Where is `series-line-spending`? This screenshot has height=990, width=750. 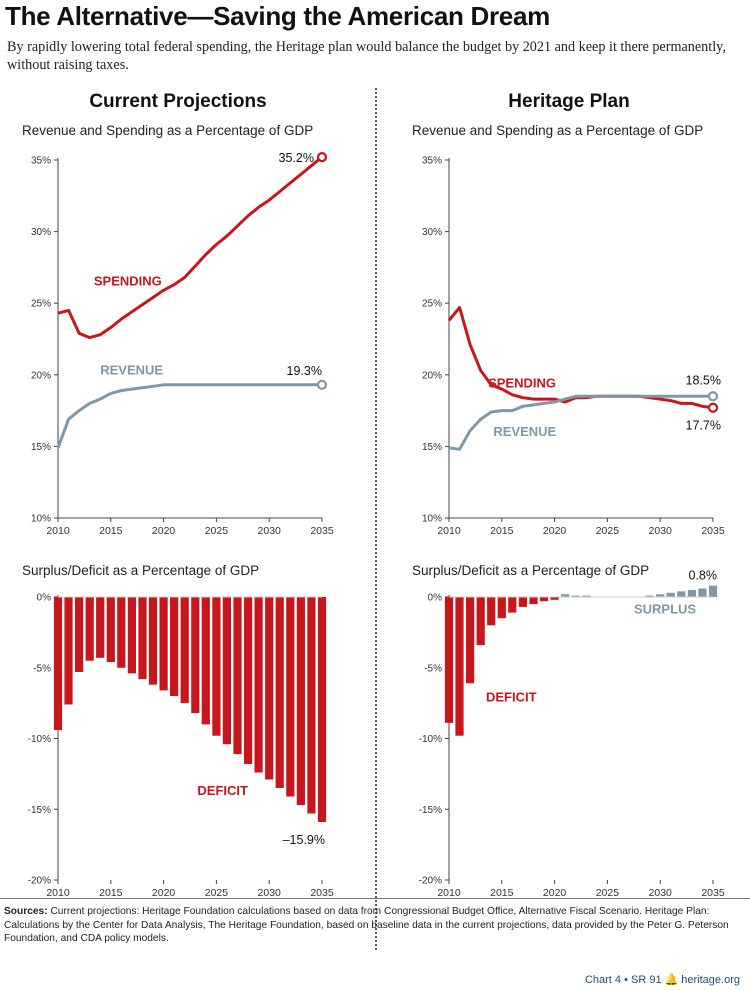 series-line-spending is located at coordinates (580, 358).